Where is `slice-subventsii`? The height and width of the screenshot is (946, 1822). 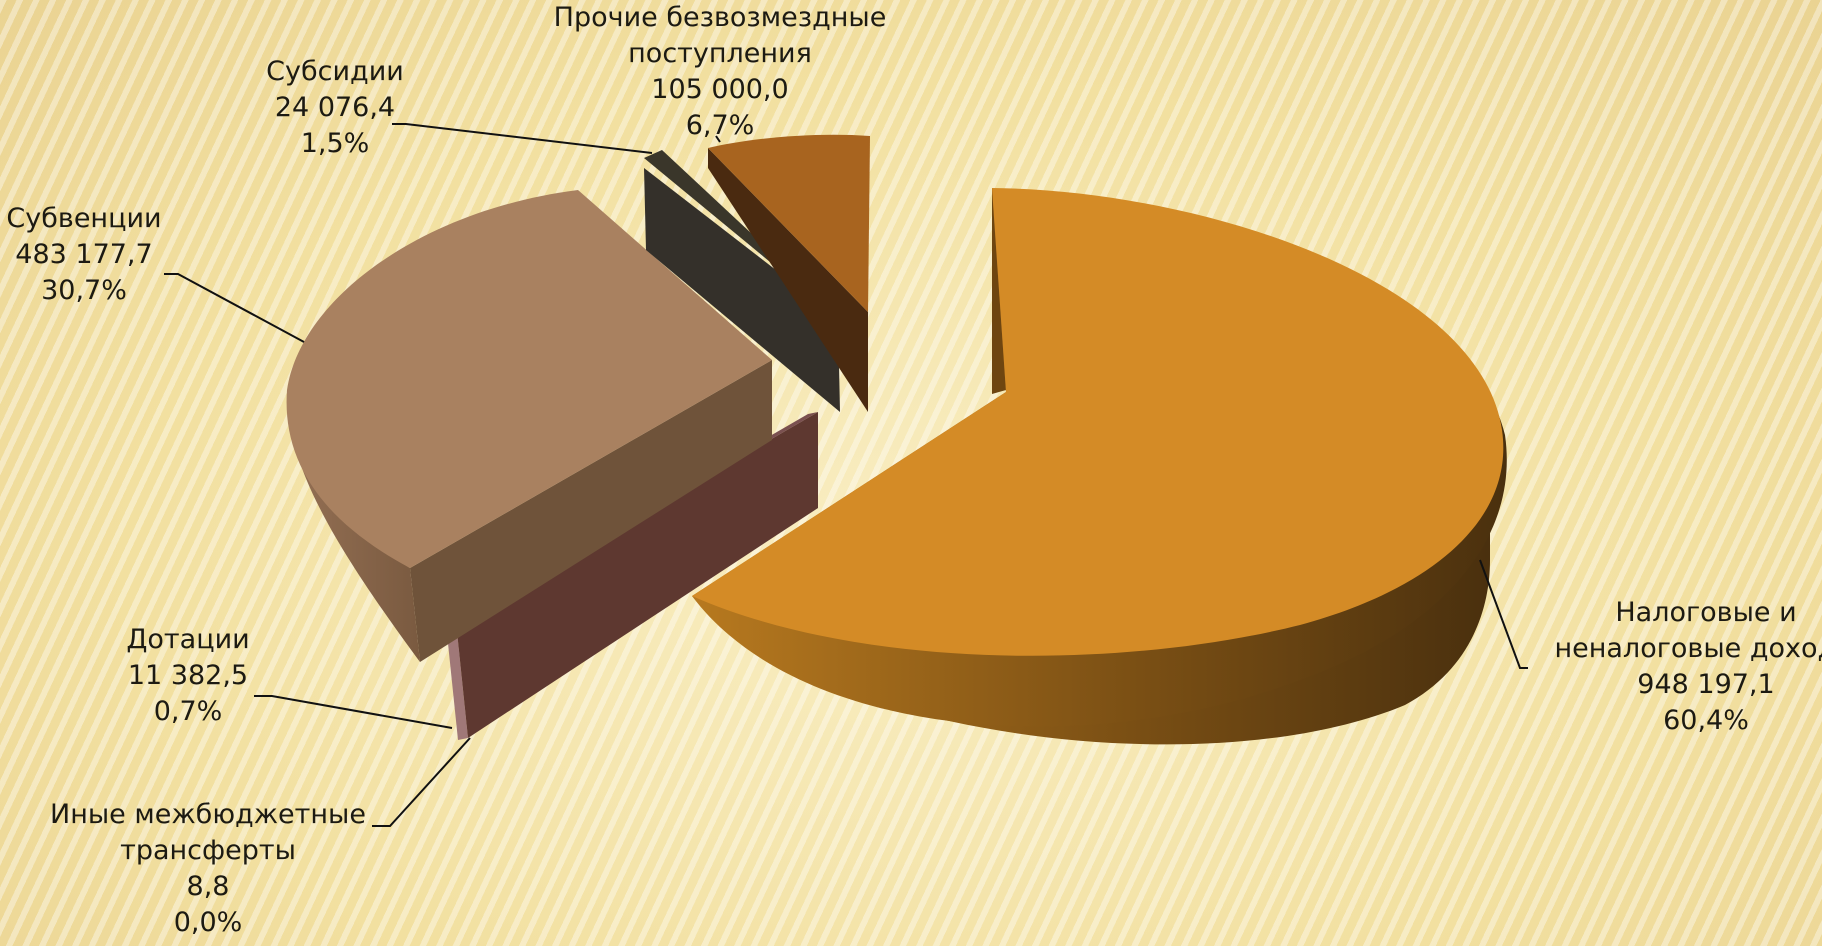
slice-subventsii is located at coordinates (529, 426).